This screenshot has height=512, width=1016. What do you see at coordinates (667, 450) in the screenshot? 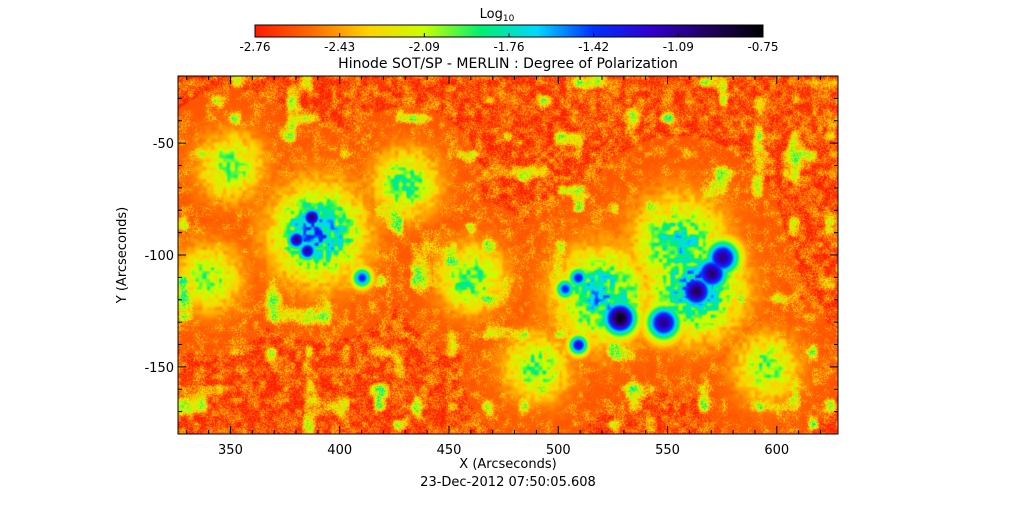
I see `x-tick-label: 550` at bounding box center [667, 450].